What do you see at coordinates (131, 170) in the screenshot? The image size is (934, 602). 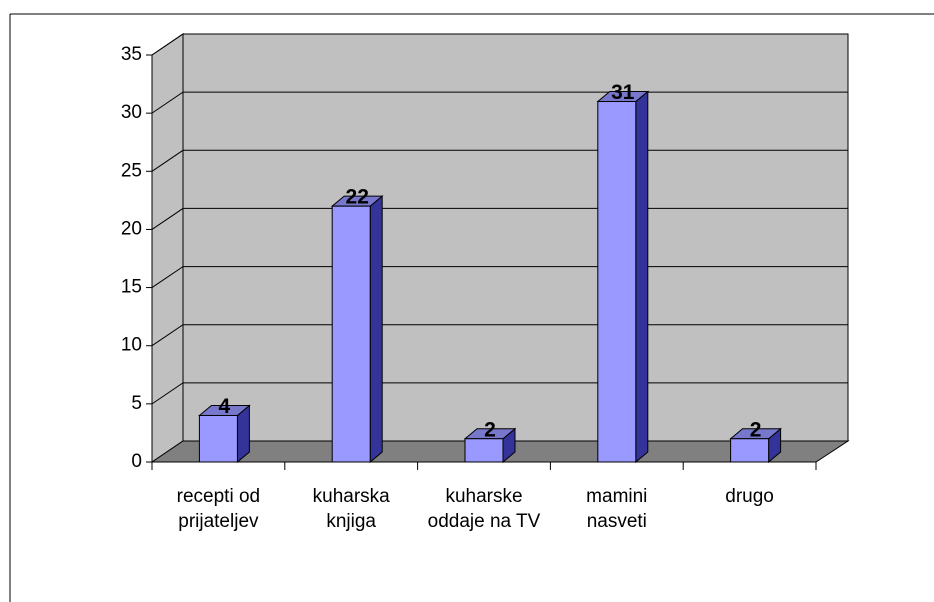 I see `y-tick-label: 25` at bounding box center [131, 170].